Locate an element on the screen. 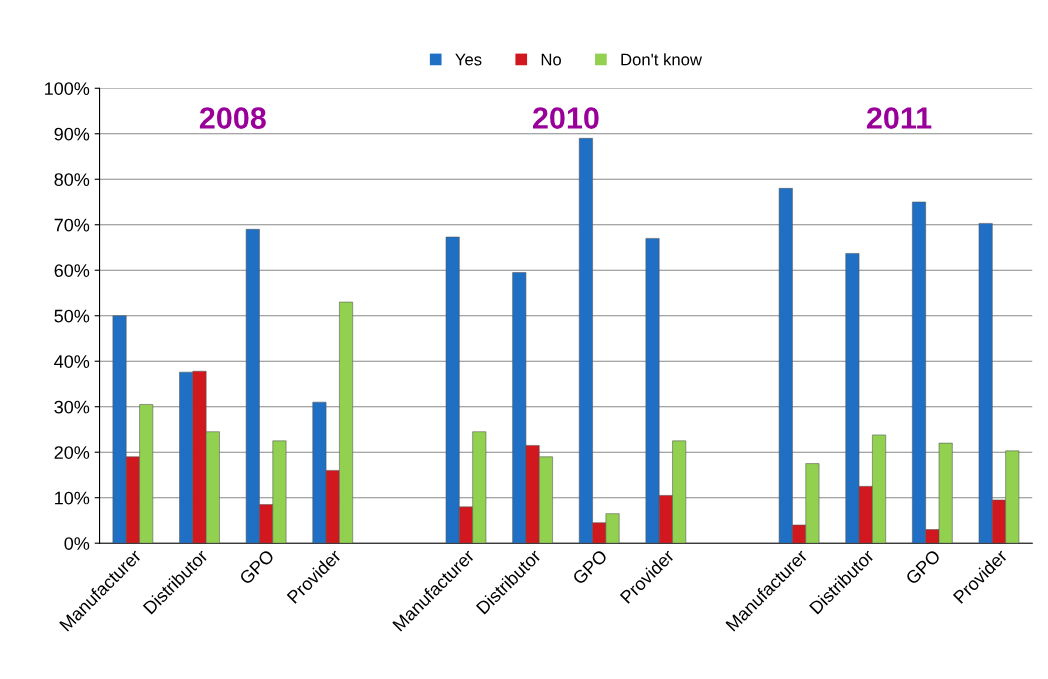 The width and height of the screenshot is (1048, 679). legend-label: Yes is located at coordinates (468, 59).